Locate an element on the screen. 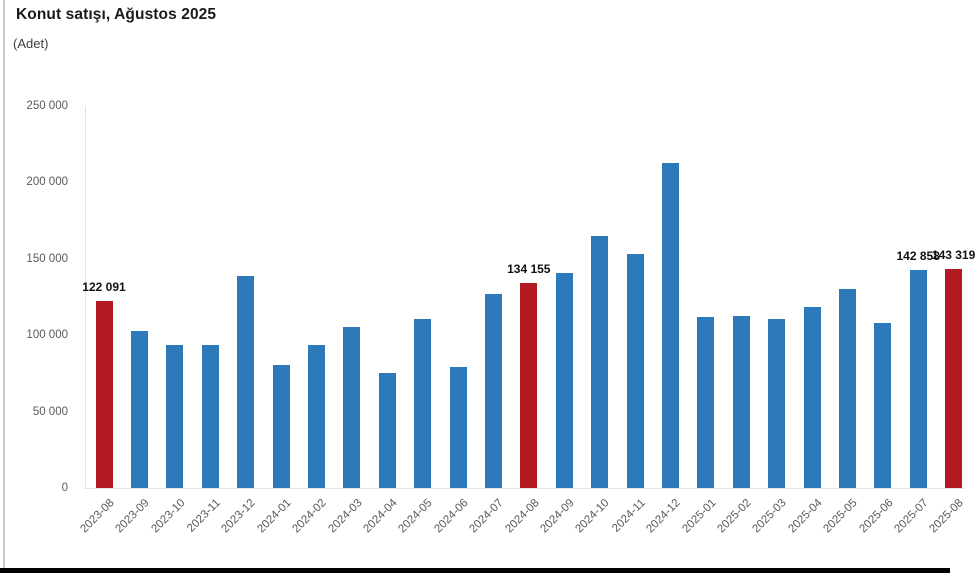  y-tick-label: 100 000 is located at coordinates (47, 335).